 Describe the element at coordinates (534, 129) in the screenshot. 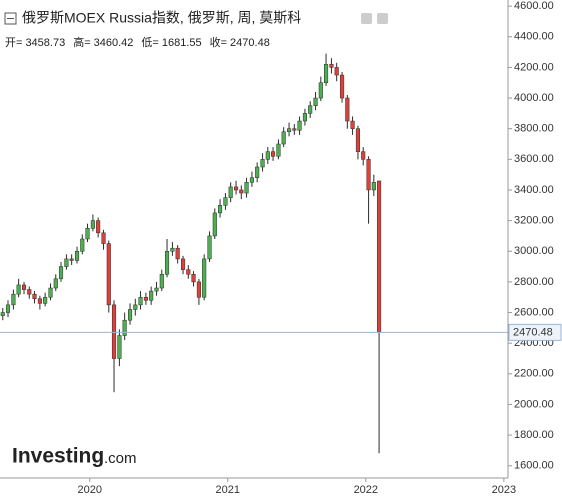

I see `y-tick-label: 3800.00` at that location.